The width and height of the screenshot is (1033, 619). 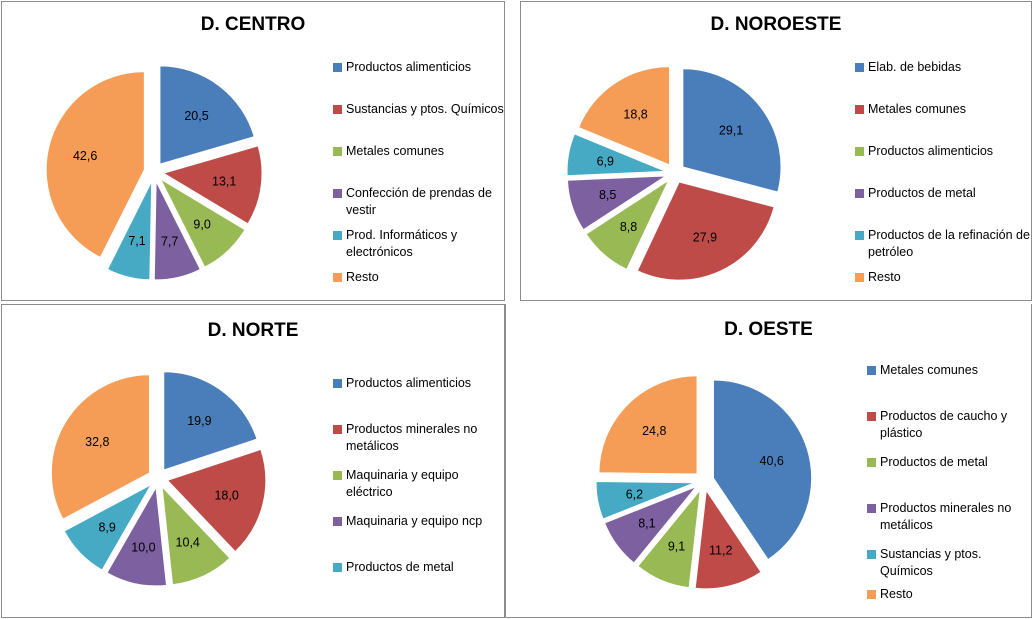 What do you see at coordinates (646, 523) in the screenshot?
I see `data-label-oeste-3: 8,1` at bounding box center [646, 523].